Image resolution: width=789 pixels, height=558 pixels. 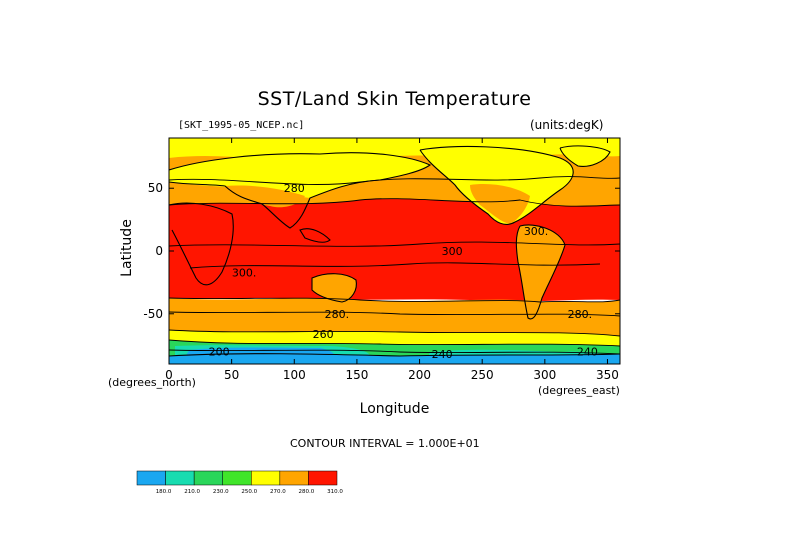 What do you see at coordinates (323, 334) in the screenshot?
I see `contour-label: 260` at bounding box center [323, 334].